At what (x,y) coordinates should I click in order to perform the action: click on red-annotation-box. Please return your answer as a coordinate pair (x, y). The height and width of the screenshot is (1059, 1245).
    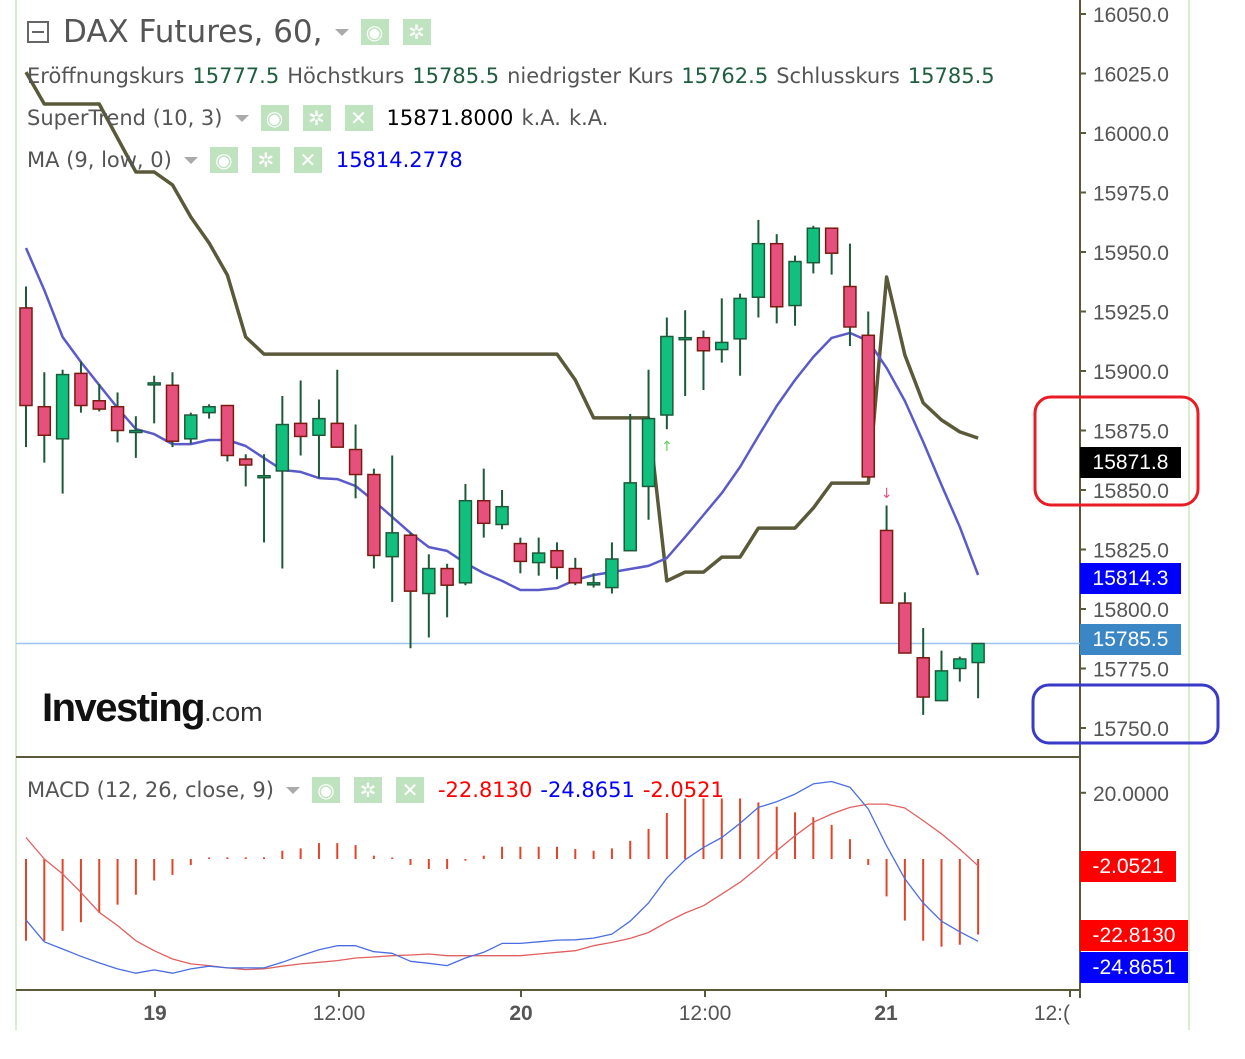
    Looking at the image, I should click on (1116, 451).